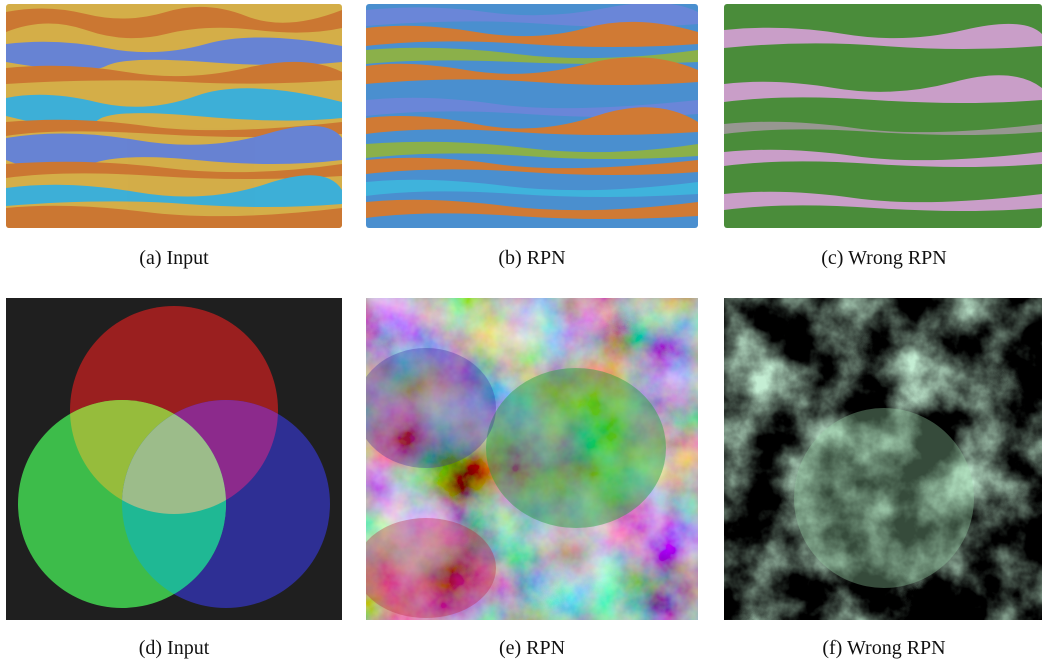  Describe the element at coordinates (174, 258) in the screenshot. I see `caption-a: (a) Input` at that location.